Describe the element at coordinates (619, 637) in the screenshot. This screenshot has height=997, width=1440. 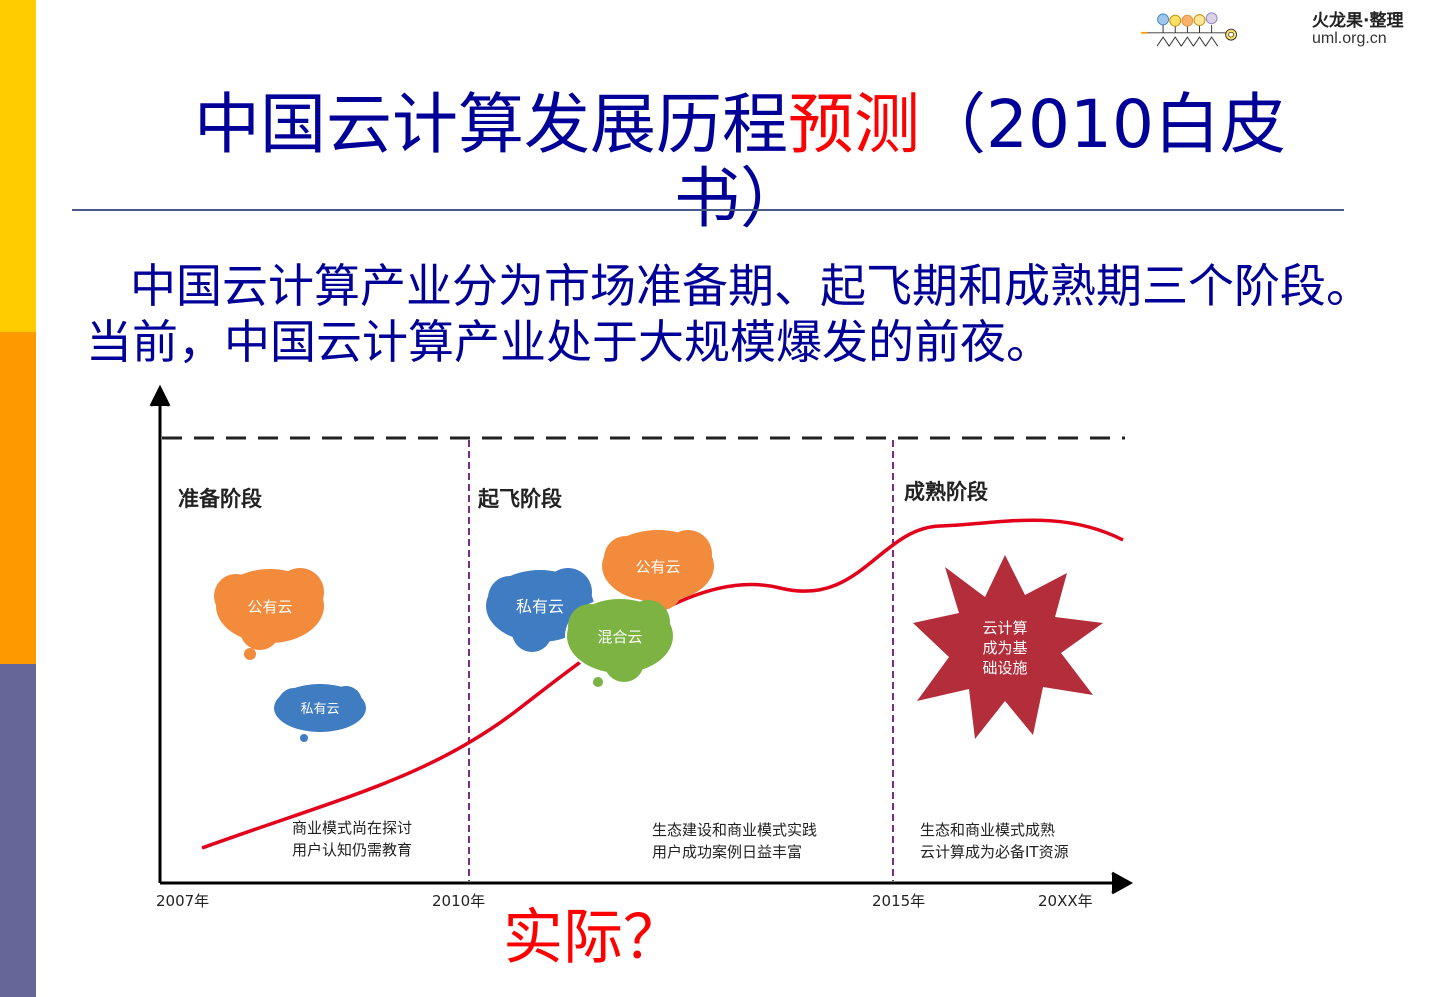
I see `cloud-label: 混合云` at that location.